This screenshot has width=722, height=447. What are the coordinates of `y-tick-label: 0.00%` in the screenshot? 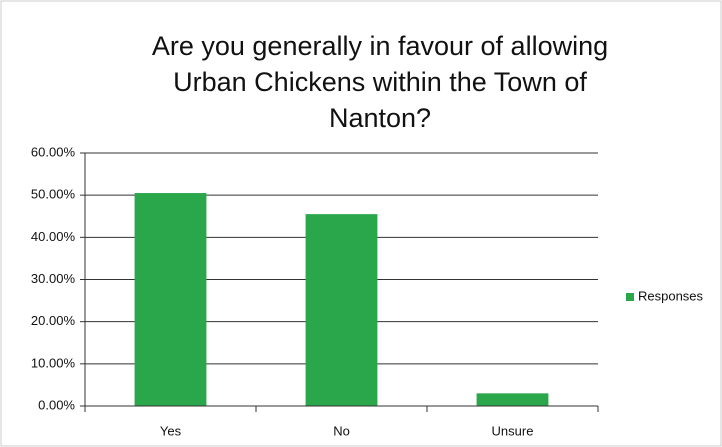 It's located at (56, 404).